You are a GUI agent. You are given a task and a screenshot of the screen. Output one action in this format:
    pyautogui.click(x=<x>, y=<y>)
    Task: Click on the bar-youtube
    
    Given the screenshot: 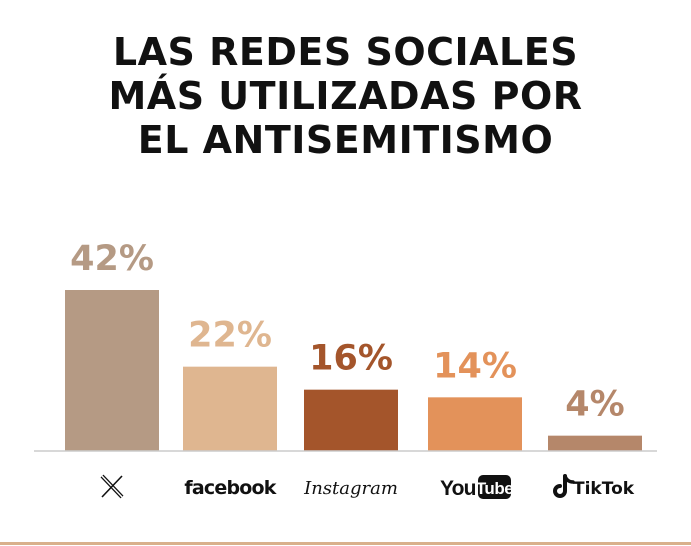 What is the action you would take?
    pyautogui.click(x=475, y=424)
    